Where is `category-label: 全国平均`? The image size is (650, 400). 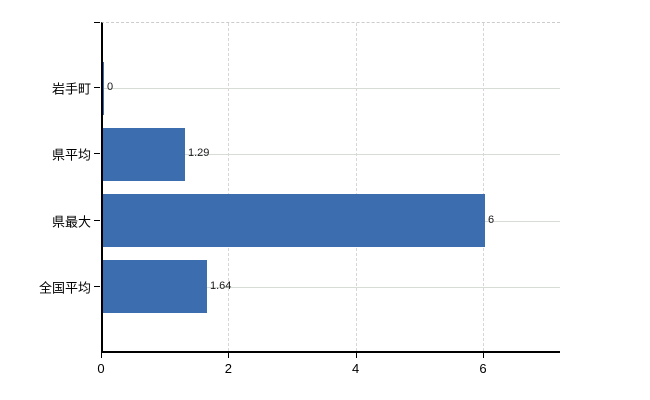
category-label: 全国平均 is located at coordinates (64, 288).